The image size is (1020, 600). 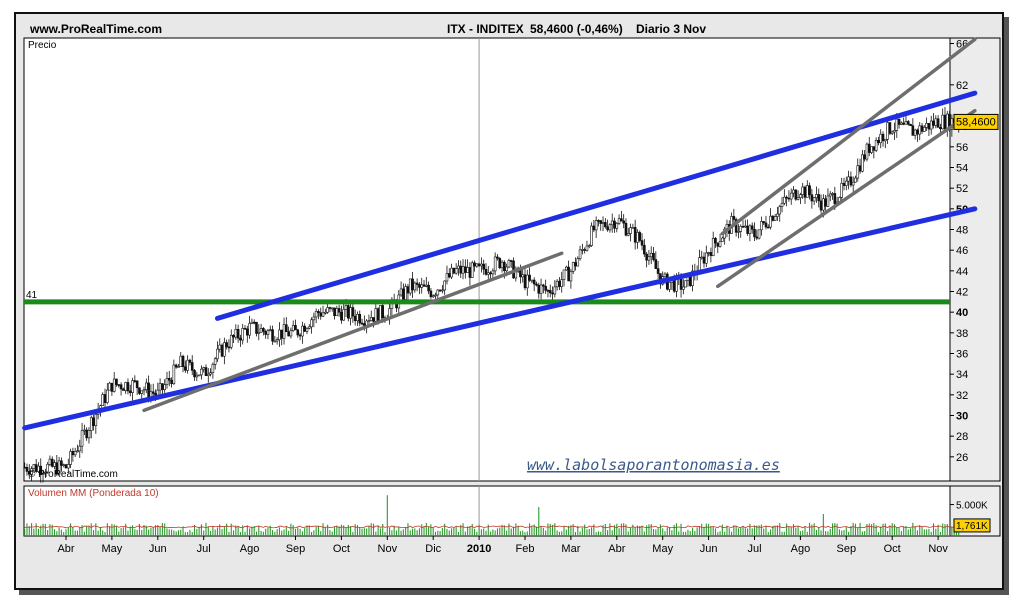 I want to click on price-tick-label: 52, so click(x=962, y=189).